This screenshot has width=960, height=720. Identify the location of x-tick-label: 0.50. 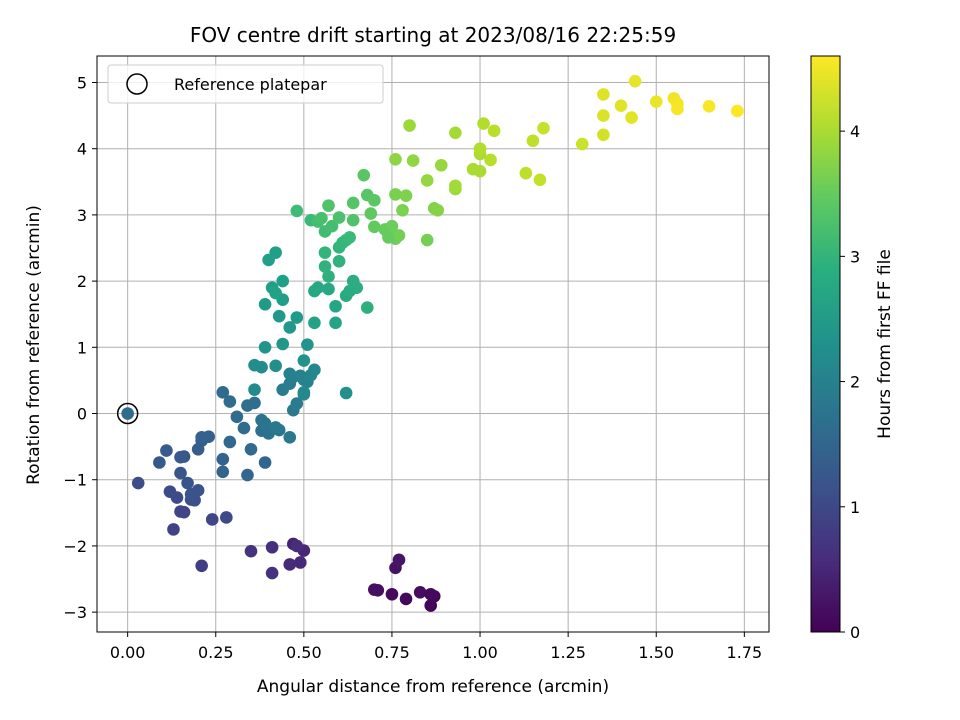
(304, 652).